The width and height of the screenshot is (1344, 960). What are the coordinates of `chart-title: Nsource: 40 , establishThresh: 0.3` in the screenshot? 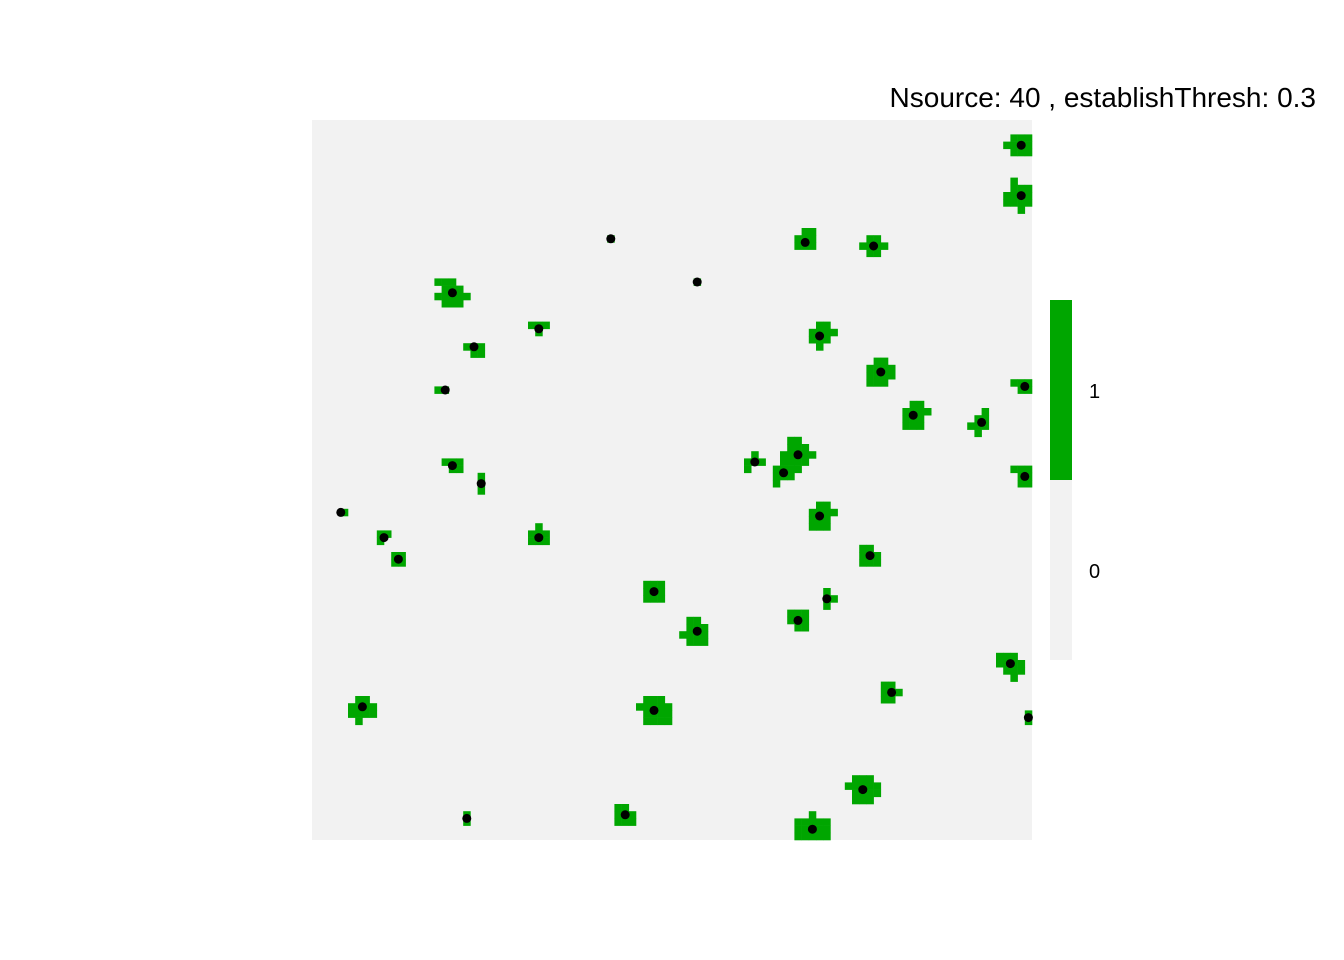 It's located at (1103, 97).